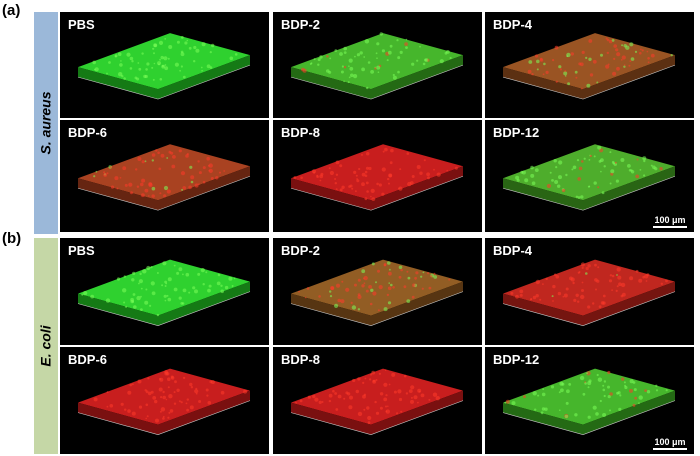  I want to click on panel-b-label: (b), so click(12, 238).